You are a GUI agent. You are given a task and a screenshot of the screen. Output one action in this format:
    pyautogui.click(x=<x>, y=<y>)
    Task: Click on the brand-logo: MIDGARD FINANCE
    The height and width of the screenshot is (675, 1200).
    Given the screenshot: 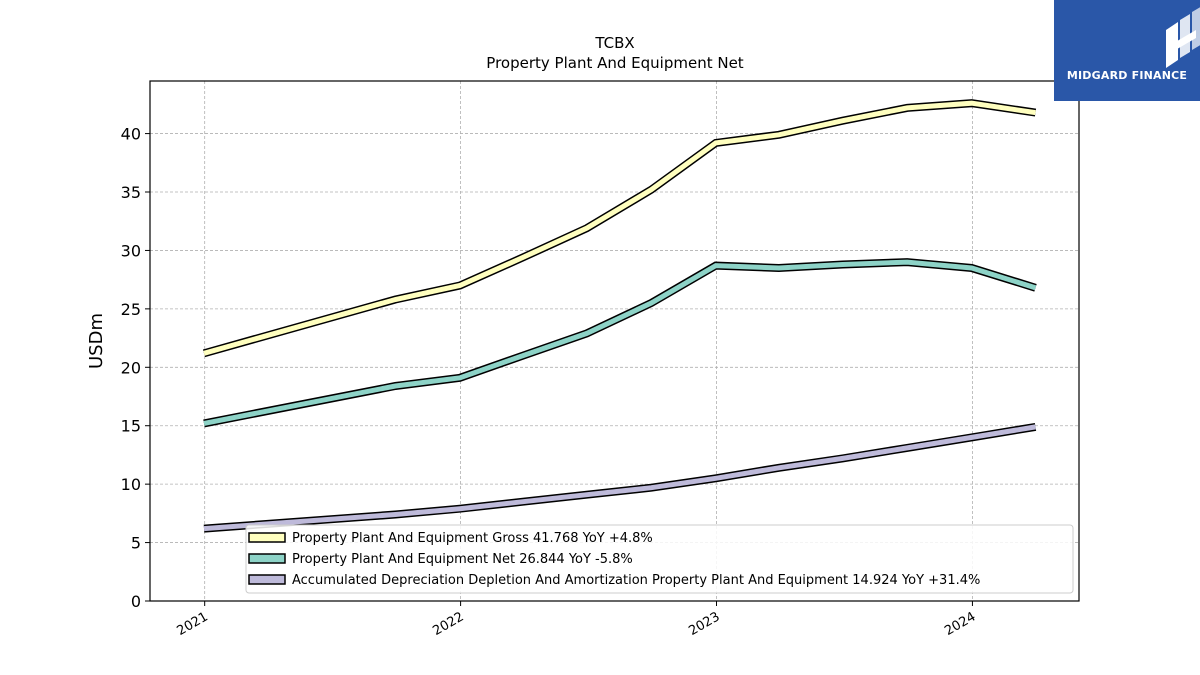 What is the action you would take?
    pyautogui.click(x=1127, y=50)
    